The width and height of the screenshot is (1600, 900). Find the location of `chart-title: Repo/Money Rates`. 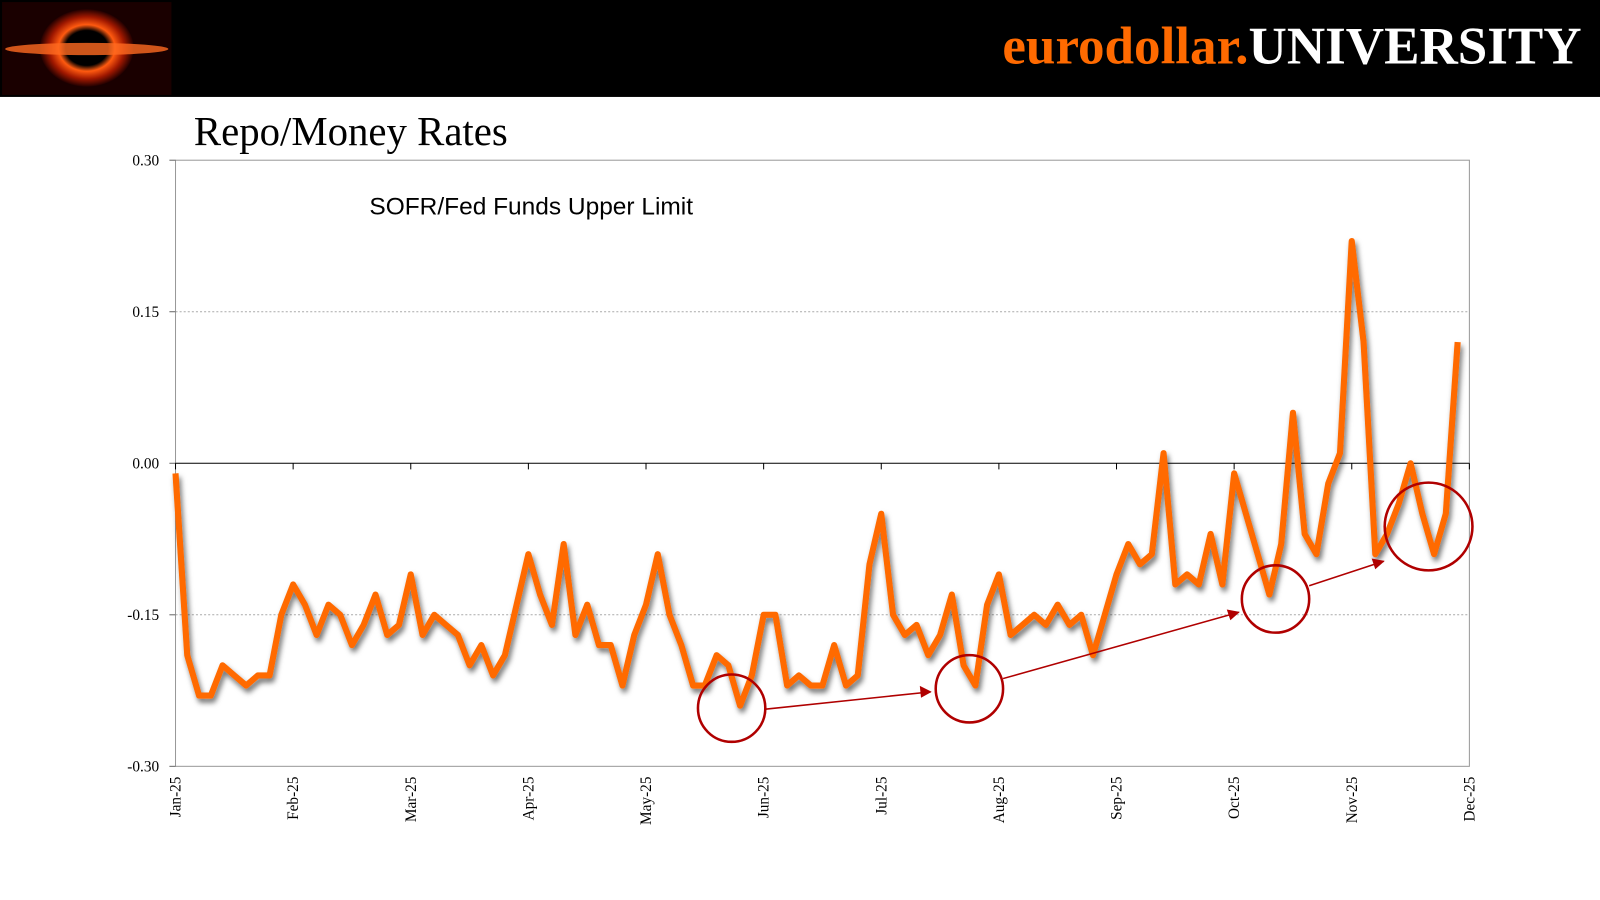

chart-title: Repo/Money Rates is located at coordinates (351, 131).